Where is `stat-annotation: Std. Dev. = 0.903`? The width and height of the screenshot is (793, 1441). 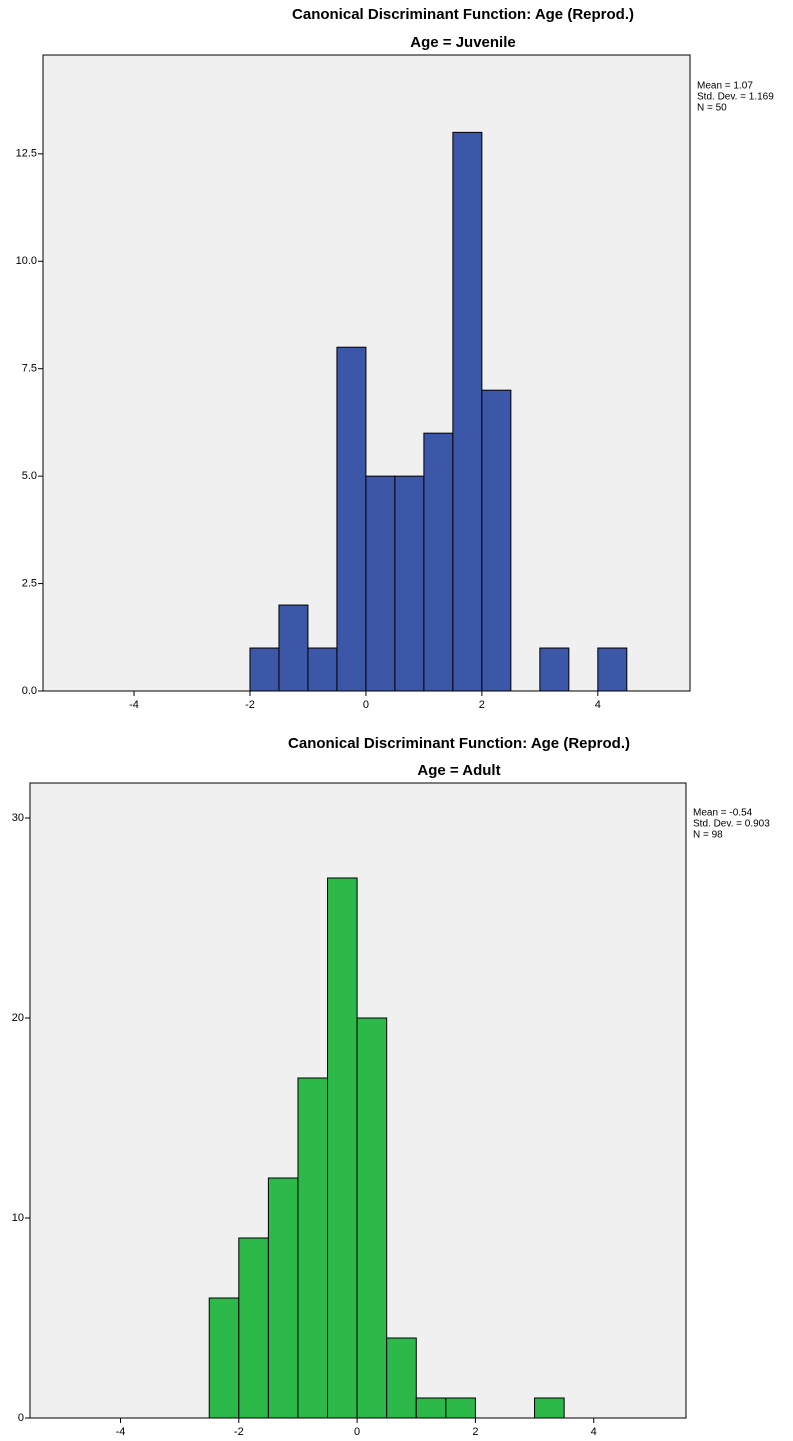 stat-annotation: Std. Dev. = 0.903 is located at coordinates (731, 824).